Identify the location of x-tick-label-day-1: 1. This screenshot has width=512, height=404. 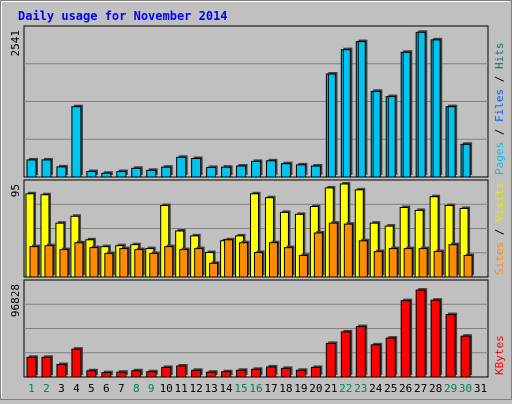
(31, 388).